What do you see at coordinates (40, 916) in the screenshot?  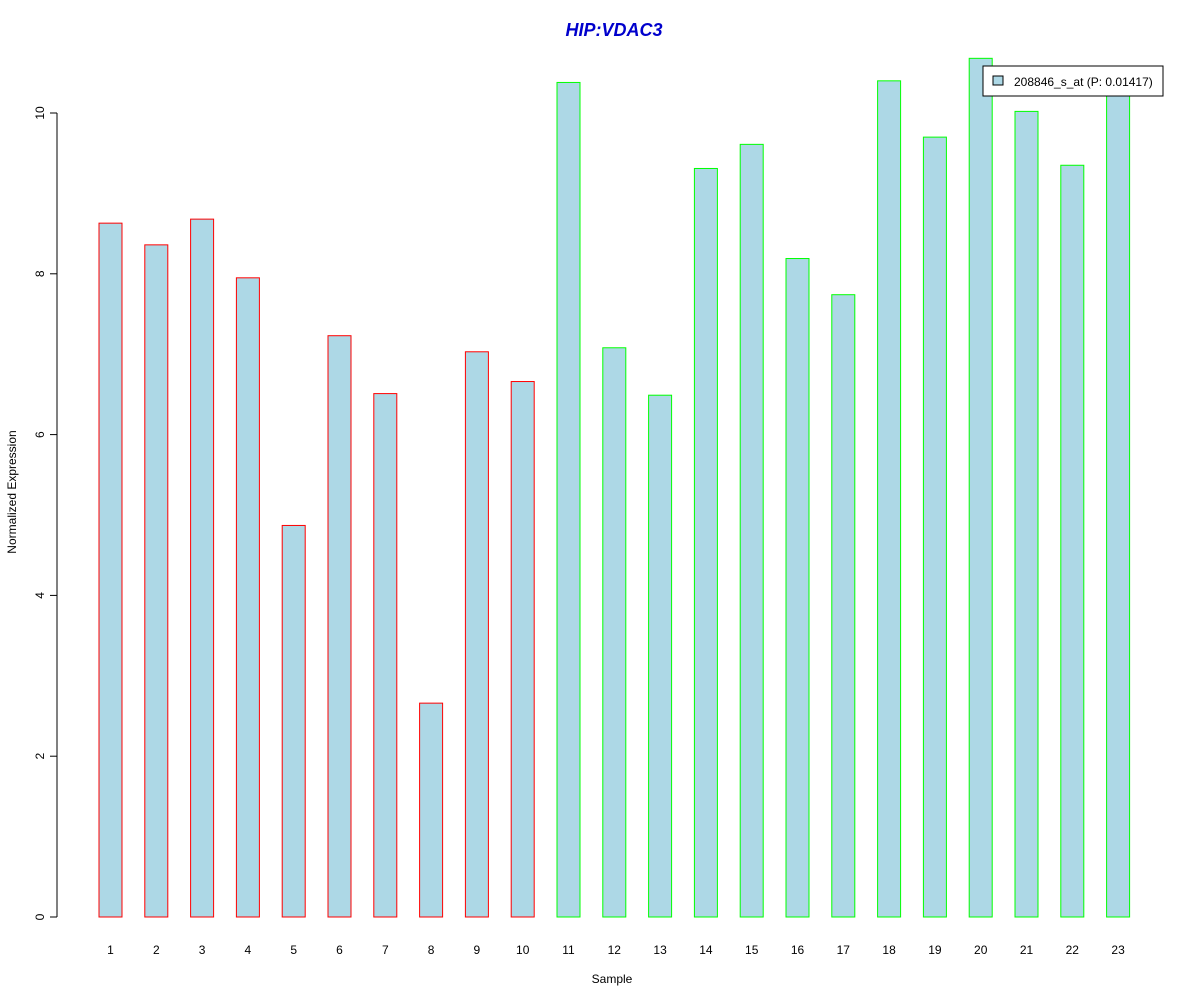 I see `y-tick-label: 0` at bounding box center [40, 916].